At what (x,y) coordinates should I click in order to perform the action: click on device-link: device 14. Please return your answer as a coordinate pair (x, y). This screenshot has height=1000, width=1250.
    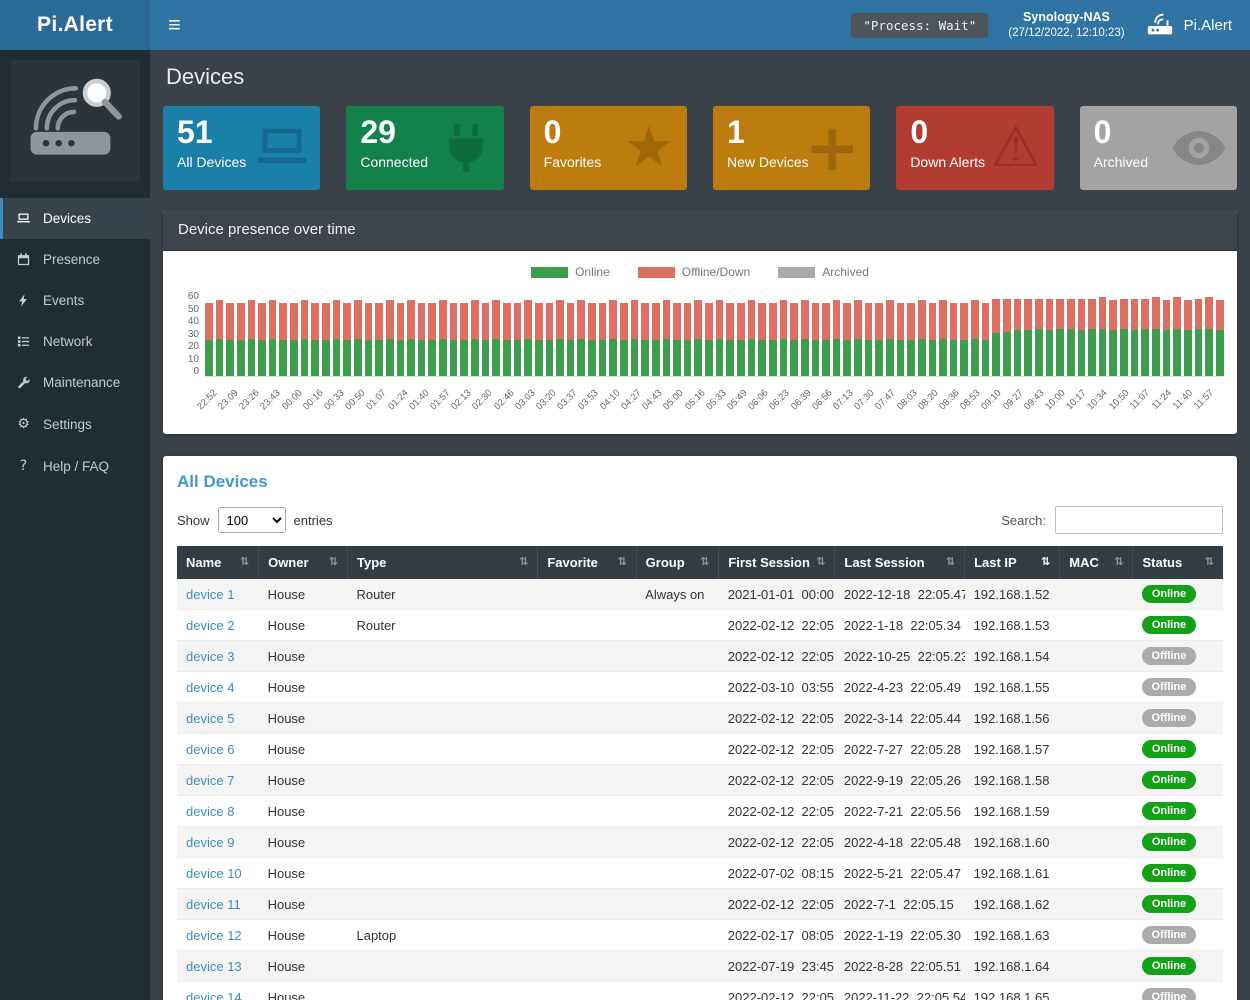
    Looking at the image, I should click on (214, 994).